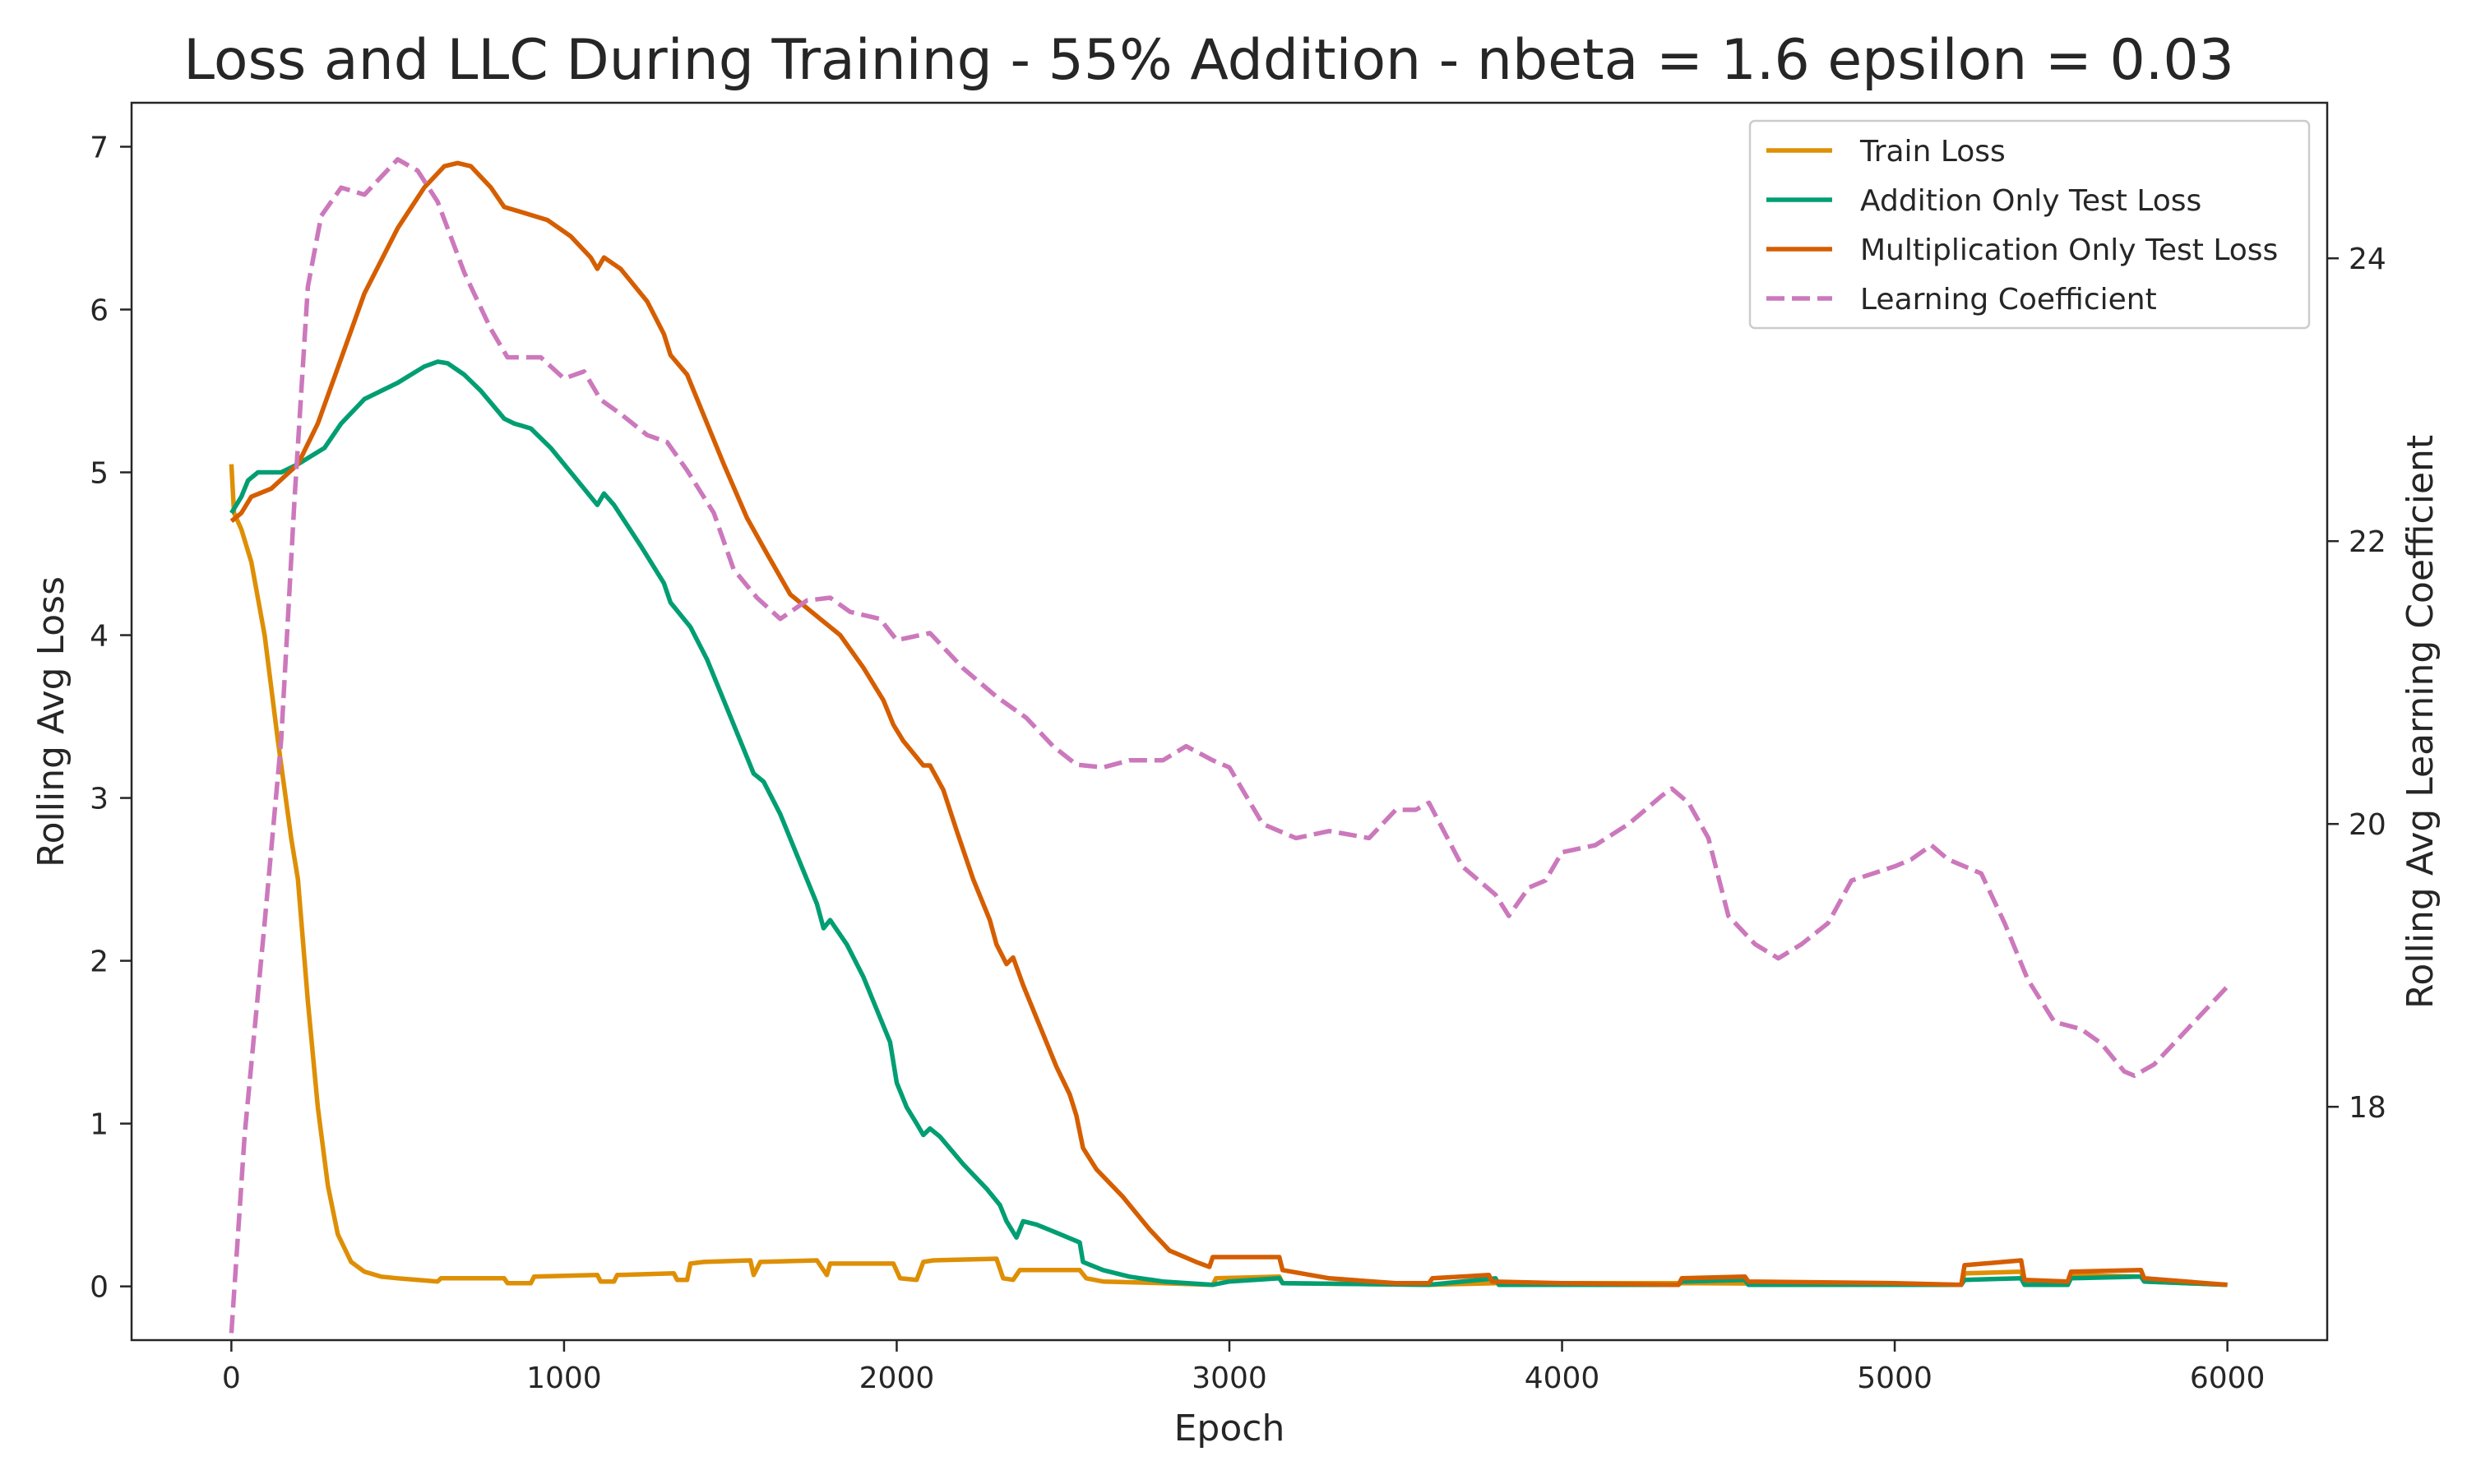  I want to click on y-tick-label: 0, so click(100, 1288).